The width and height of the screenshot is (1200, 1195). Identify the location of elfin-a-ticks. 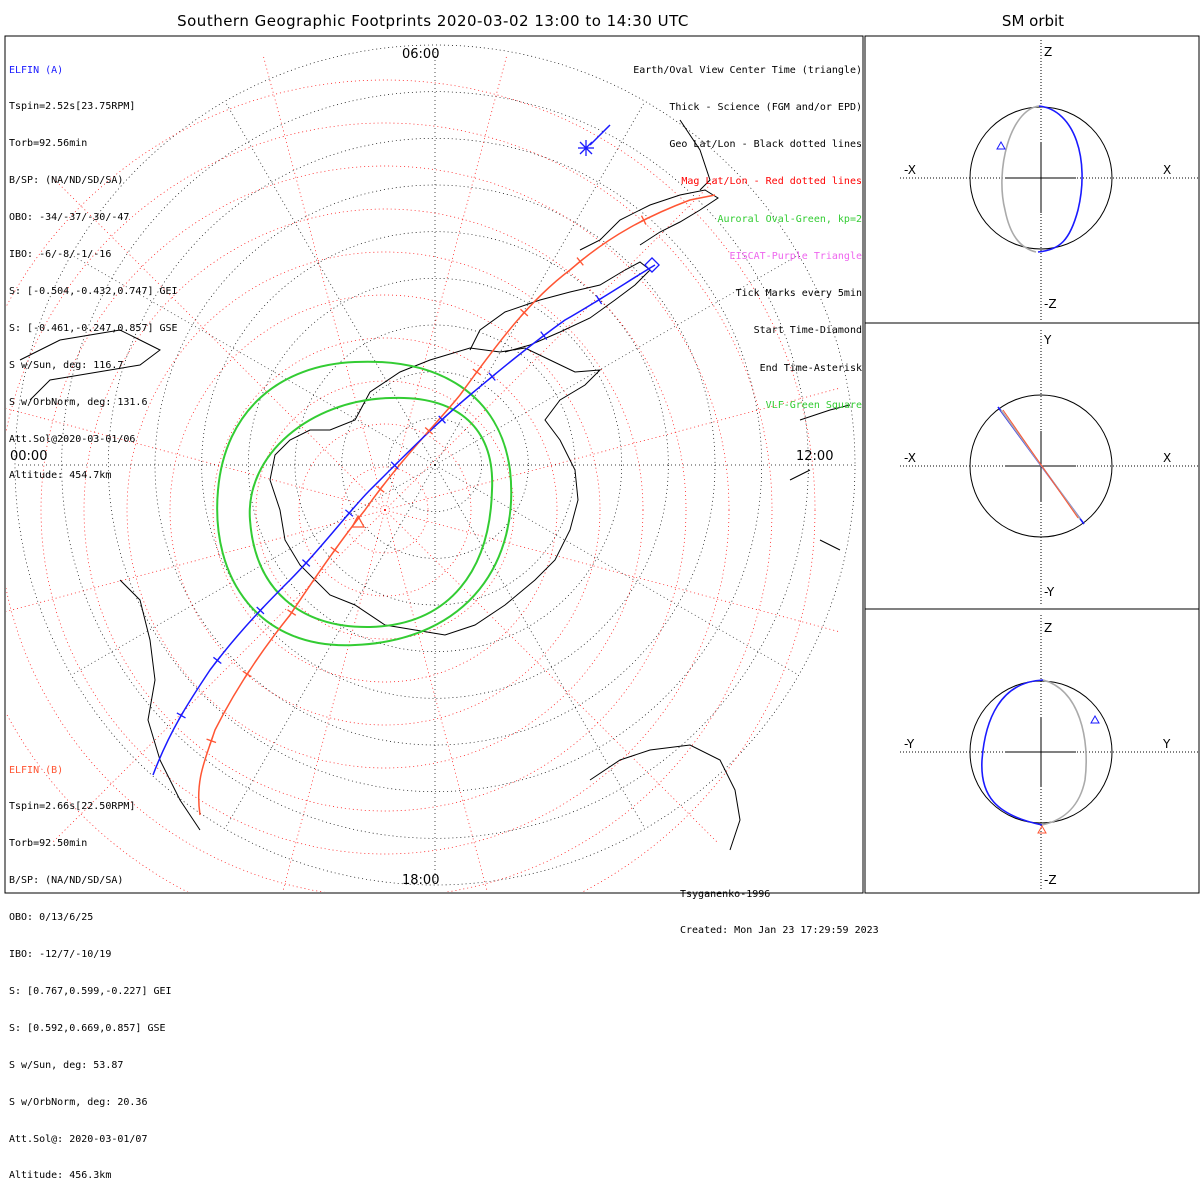
(390, 508).